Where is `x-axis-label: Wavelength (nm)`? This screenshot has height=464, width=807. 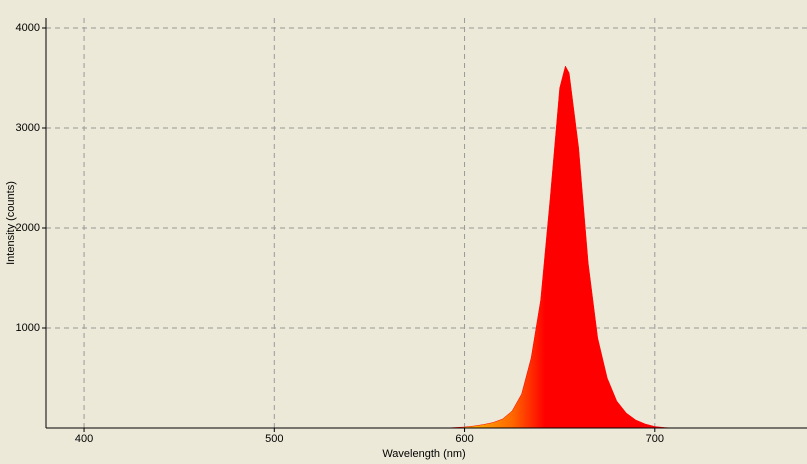
x-axis-label: Wavelength (nm) is located at coordinates (423, 454).